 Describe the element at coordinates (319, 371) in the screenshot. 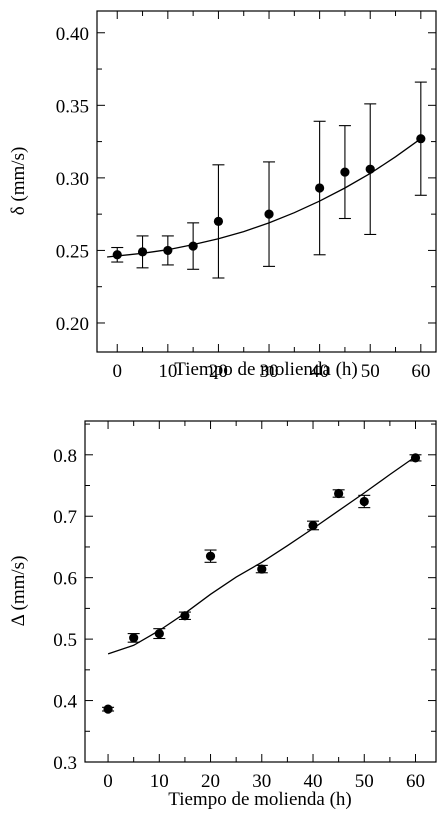

I see `x-tick-label-delta: 40` at that location.